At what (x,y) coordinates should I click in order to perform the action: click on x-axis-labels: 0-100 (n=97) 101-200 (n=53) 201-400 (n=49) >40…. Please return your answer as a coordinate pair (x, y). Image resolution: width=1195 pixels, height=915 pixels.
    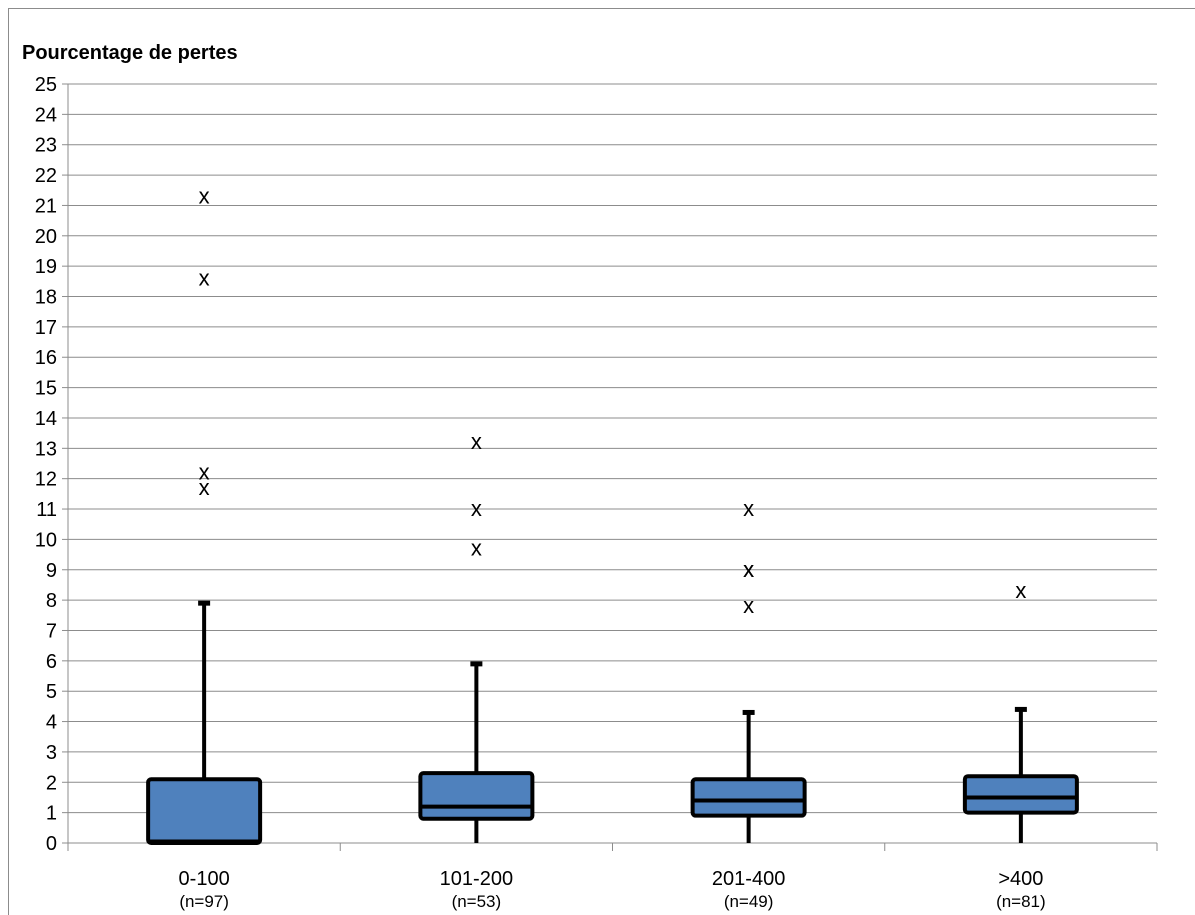
    Looking at the image, I should click on (612, 889).